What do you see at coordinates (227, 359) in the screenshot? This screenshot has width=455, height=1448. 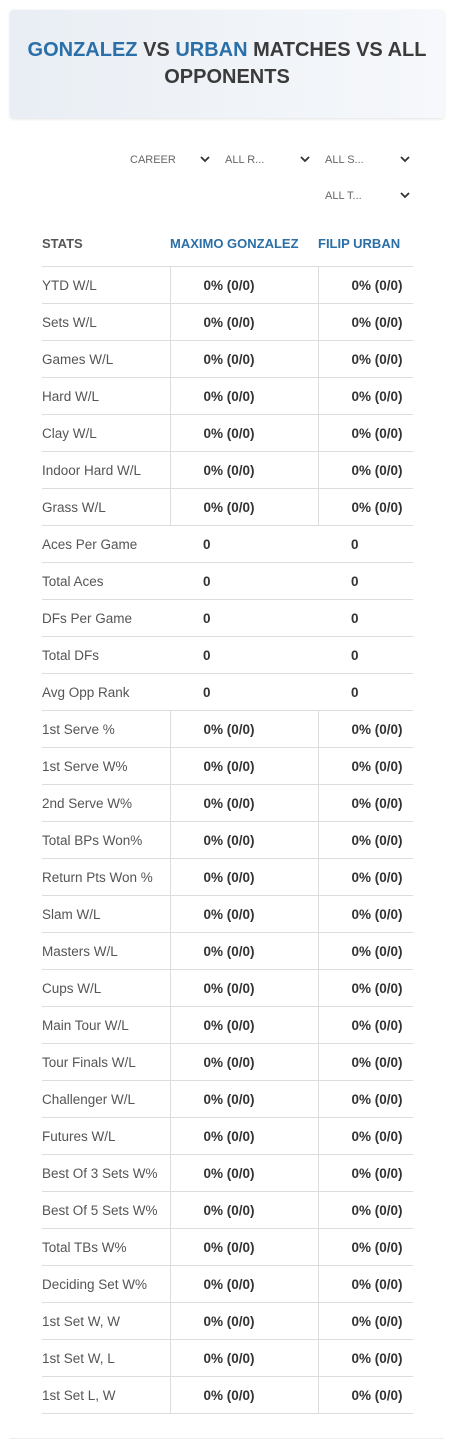 I see `stat-row: Games W/L 0% (0/0) 0% (0/0)` at bounding box center [227, 359].